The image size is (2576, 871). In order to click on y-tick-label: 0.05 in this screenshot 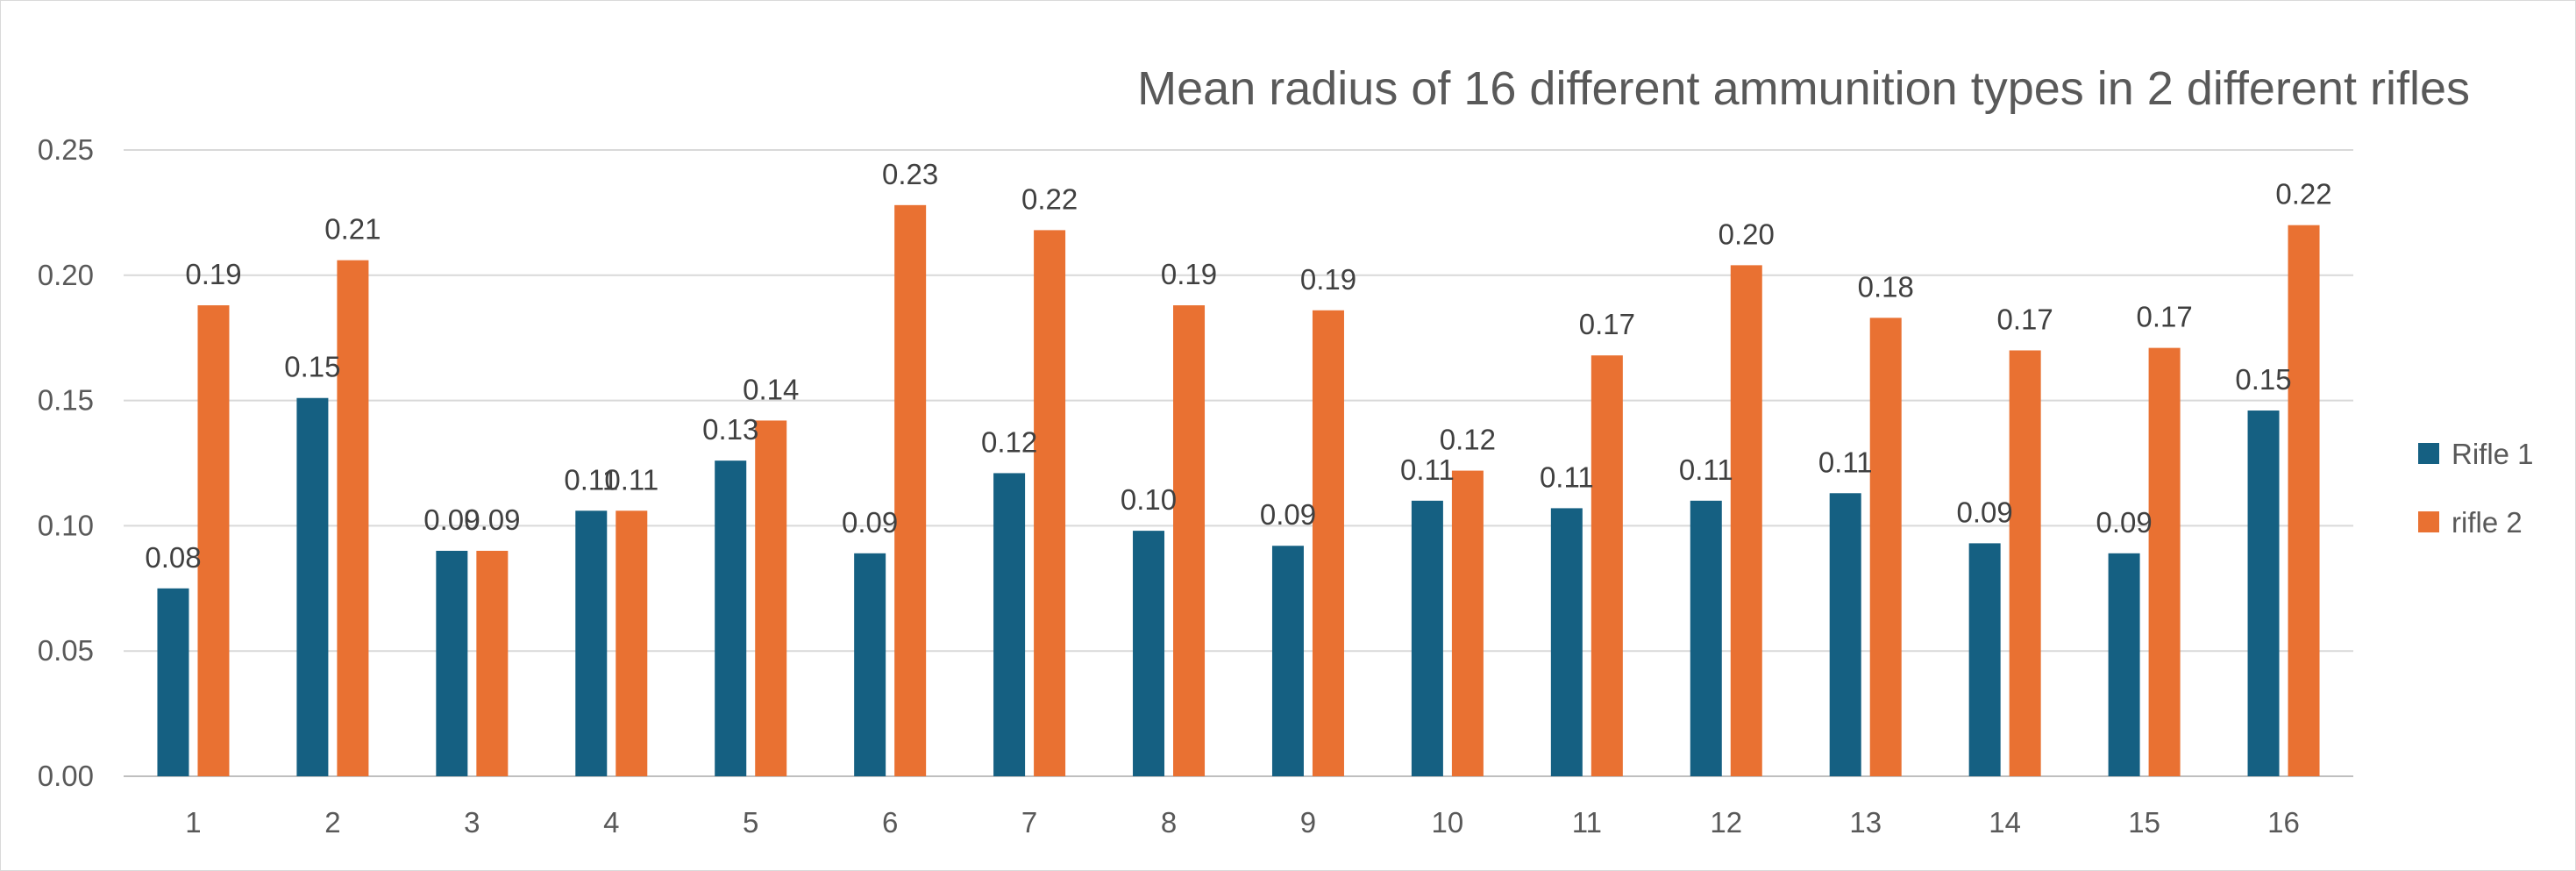, I will do `click(66, 650)`.